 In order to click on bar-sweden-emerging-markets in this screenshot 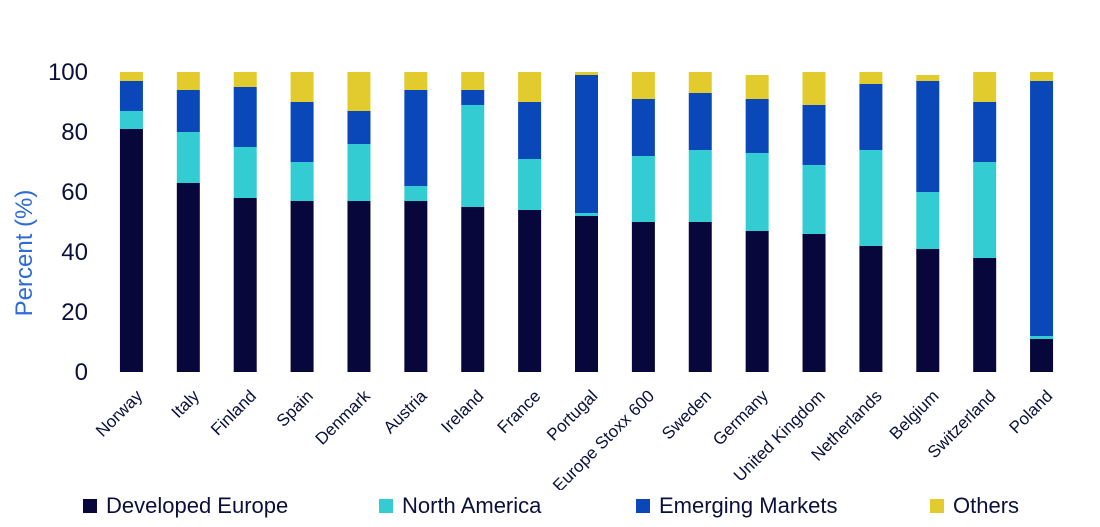, I will do `click(700, 121)`.